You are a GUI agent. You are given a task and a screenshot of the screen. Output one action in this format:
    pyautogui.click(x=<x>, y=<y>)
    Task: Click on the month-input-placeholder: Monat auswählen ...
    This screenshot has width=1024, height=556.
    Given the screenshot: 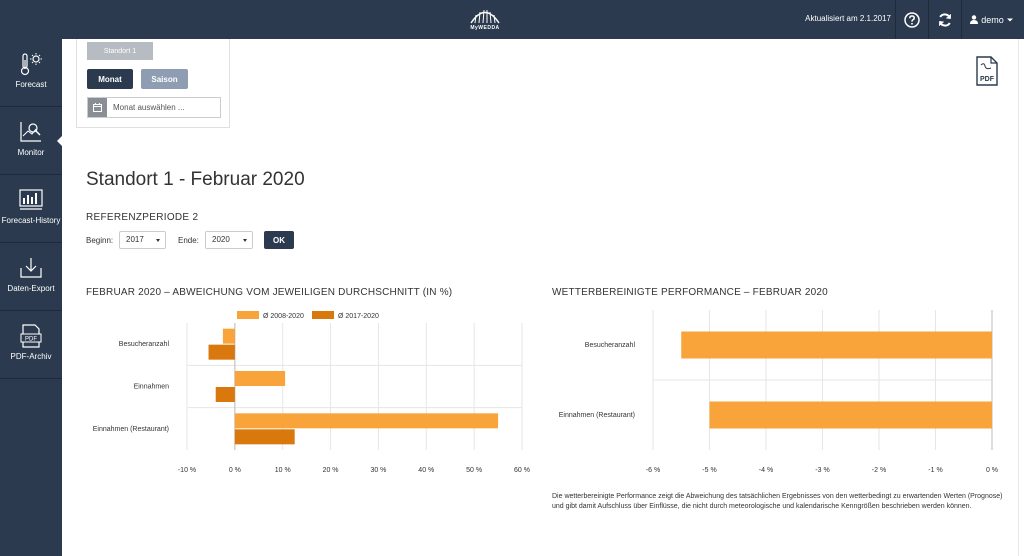 What is the action you would take?
    pyautogui.click(x=149, y=107)
    